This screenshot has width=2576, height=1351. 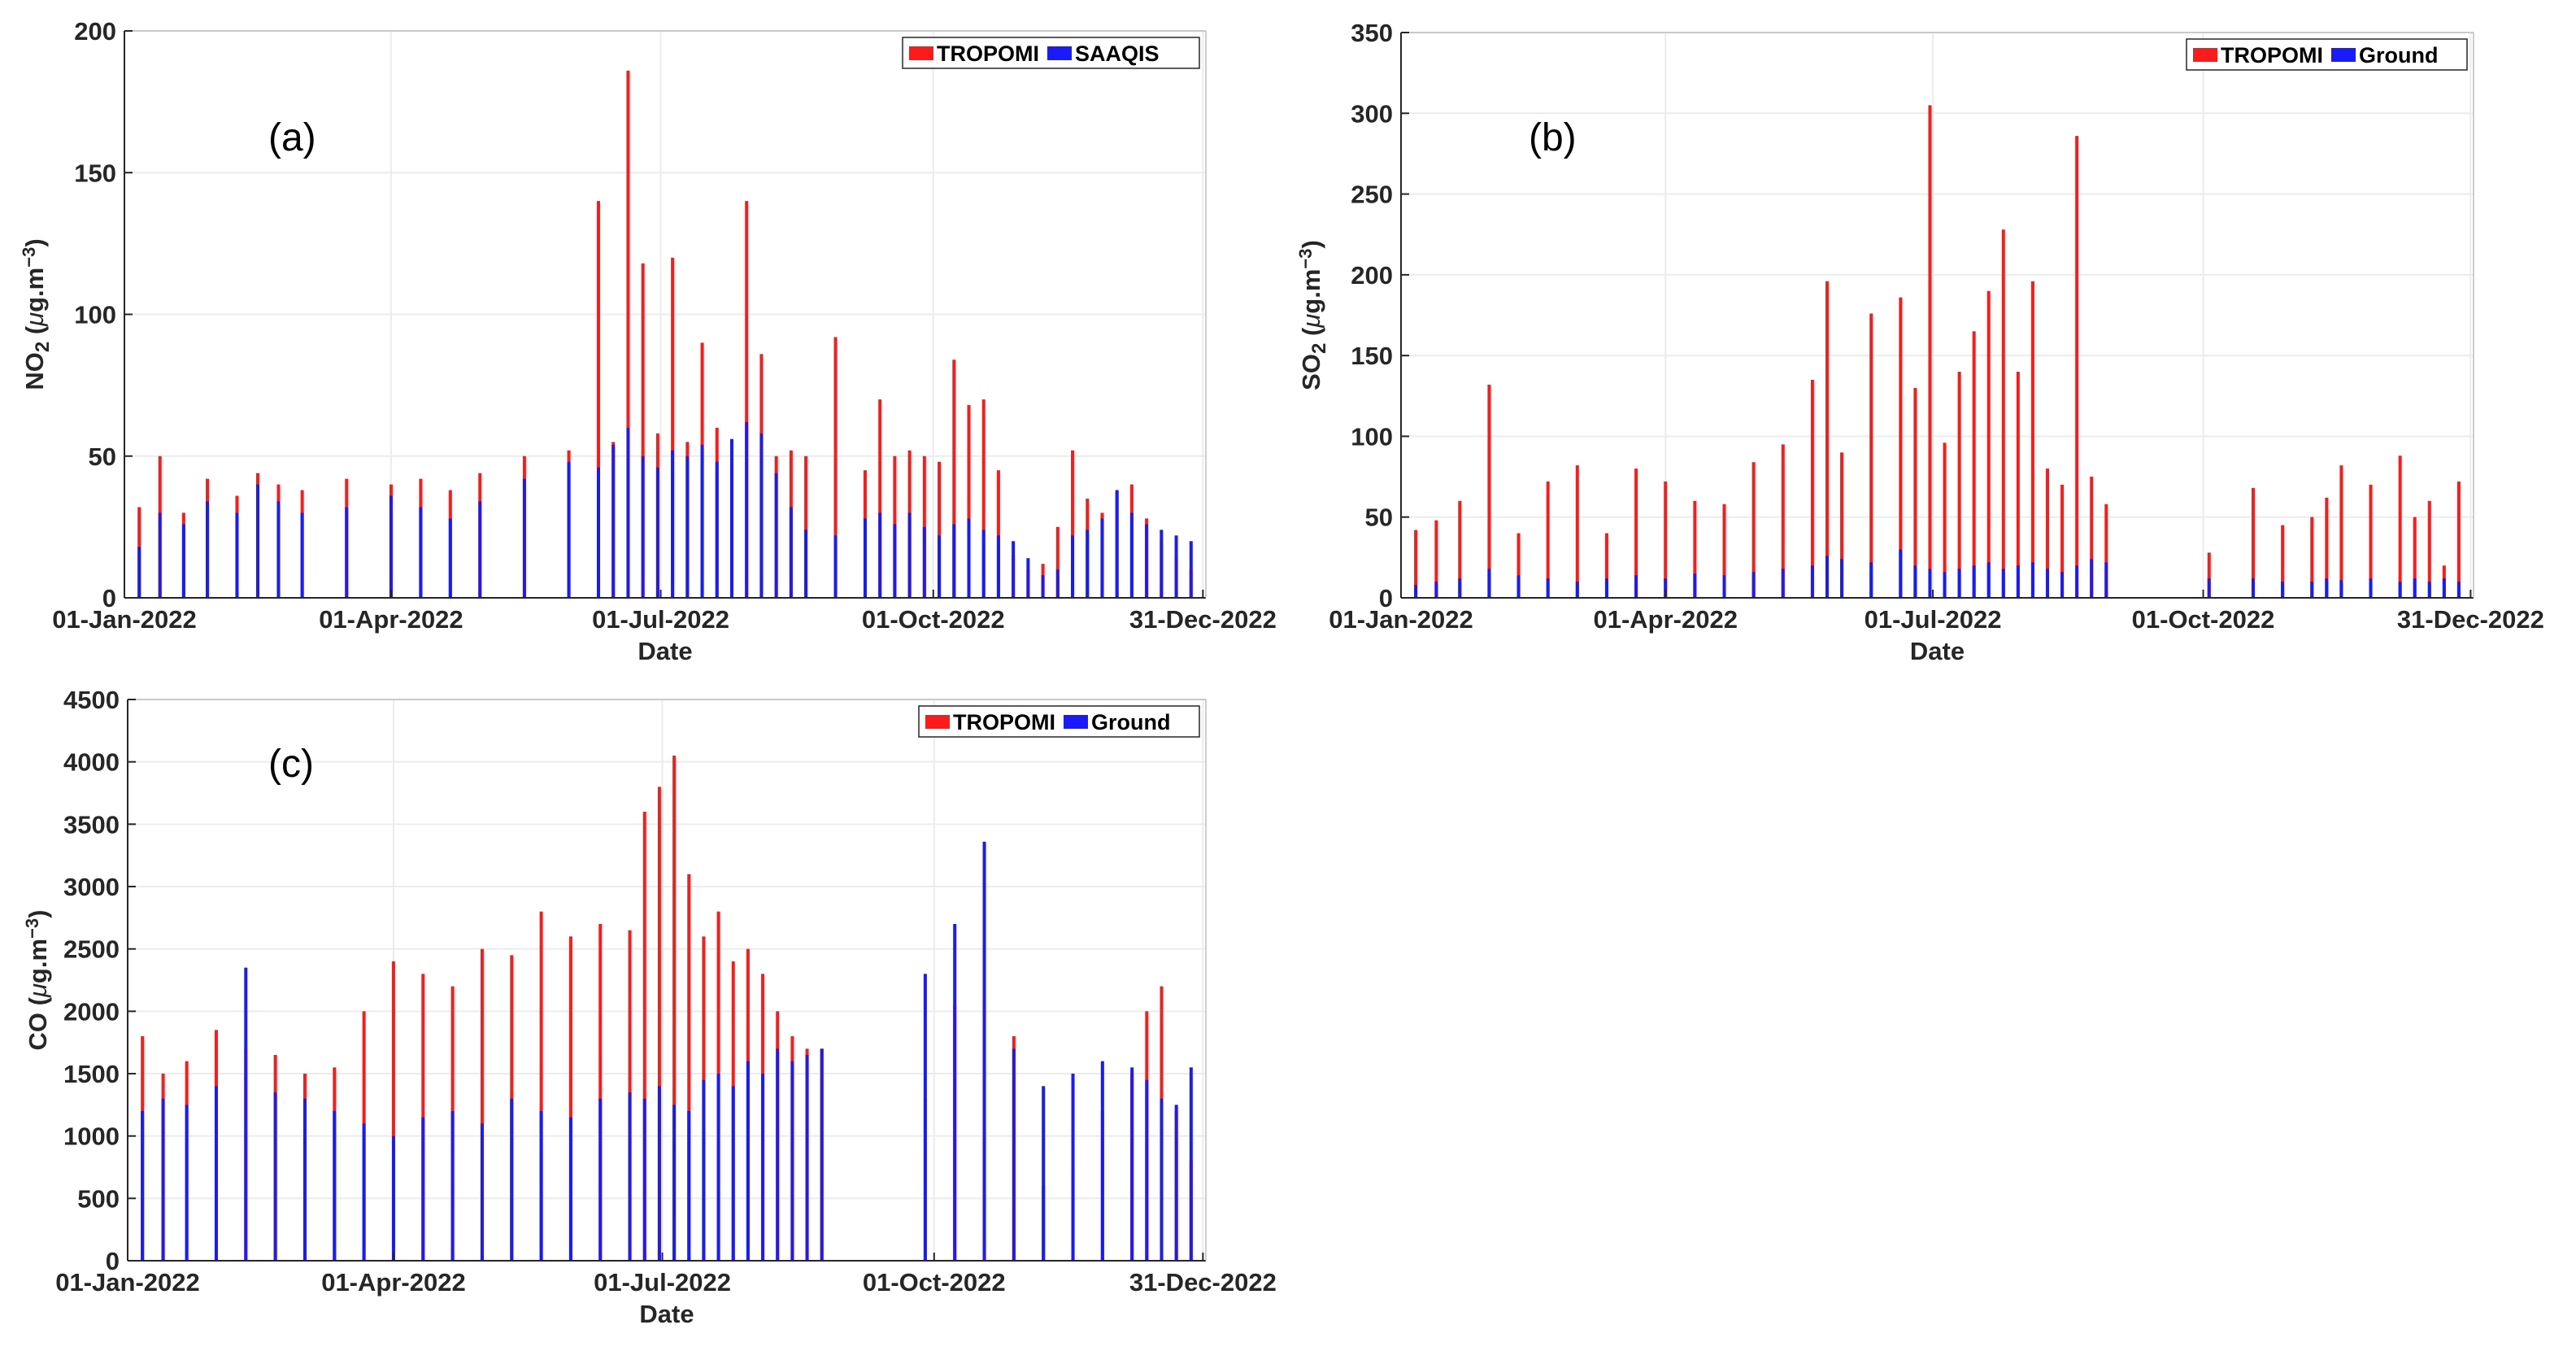 What do you see at coordinates (127, 1283) in the screenshot?
I see `x-tick-label: 01-Jan-2022` at bounding box center [127, 1283].